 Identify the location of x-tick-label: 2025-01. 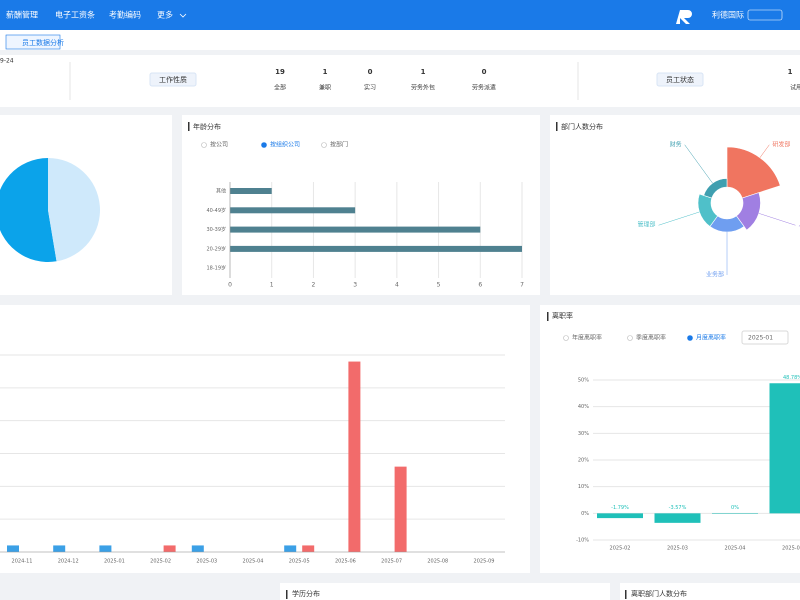
(114, 562).